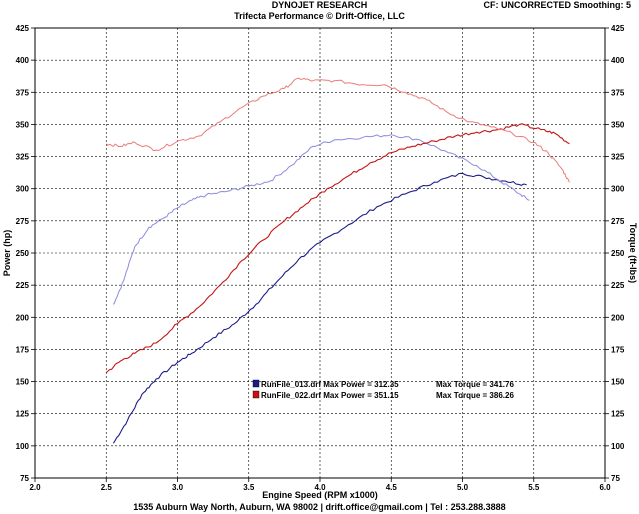  I want to click on y-tick-label-left: 350, so click(23, 124).